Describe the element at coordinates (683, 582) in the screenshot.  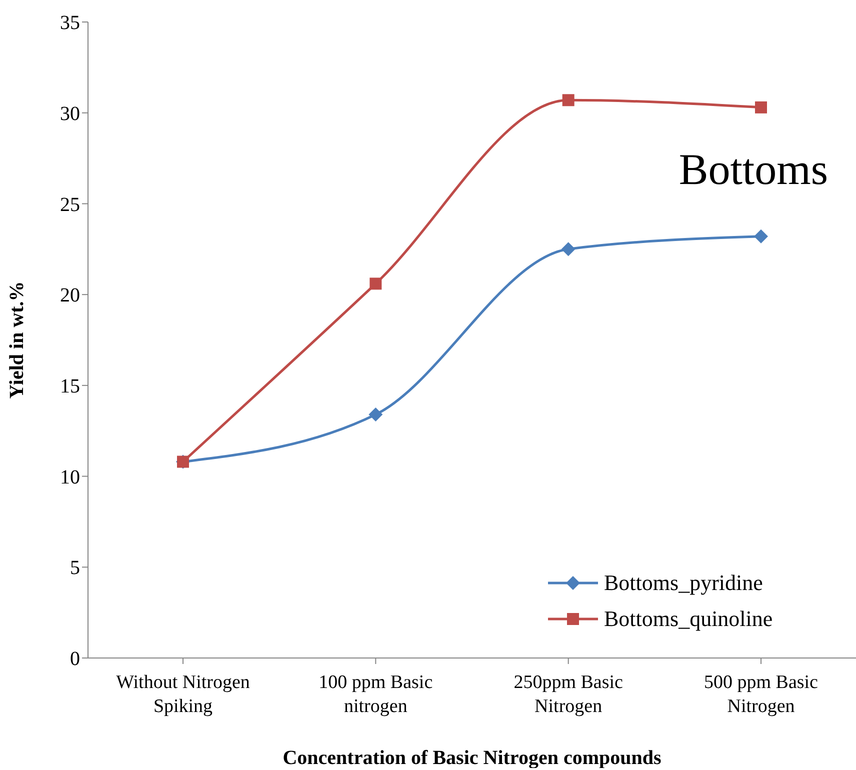
I see `legend-label: Bottoms_pyridine` at that location.